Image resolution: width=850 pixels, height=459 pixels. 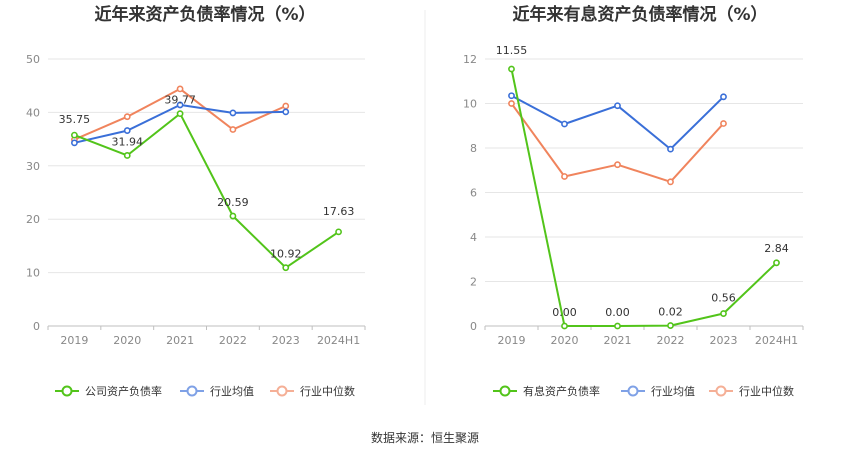 I want to click on y-tick-label: 4, so click(x=473, y=237).